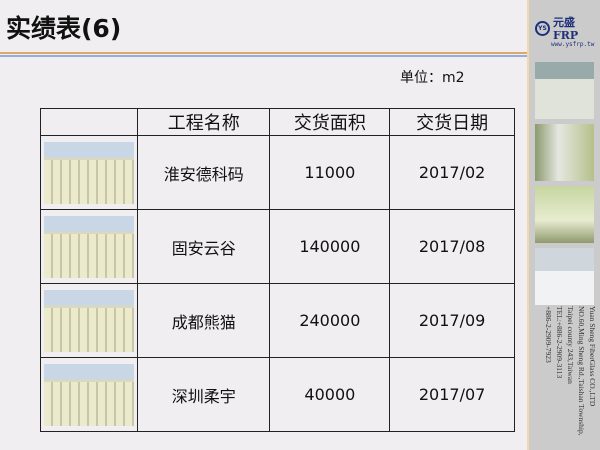 Image resolution: width=600 pixels, height=450 pixels. I want to click on header-photo, so click(89, 122).